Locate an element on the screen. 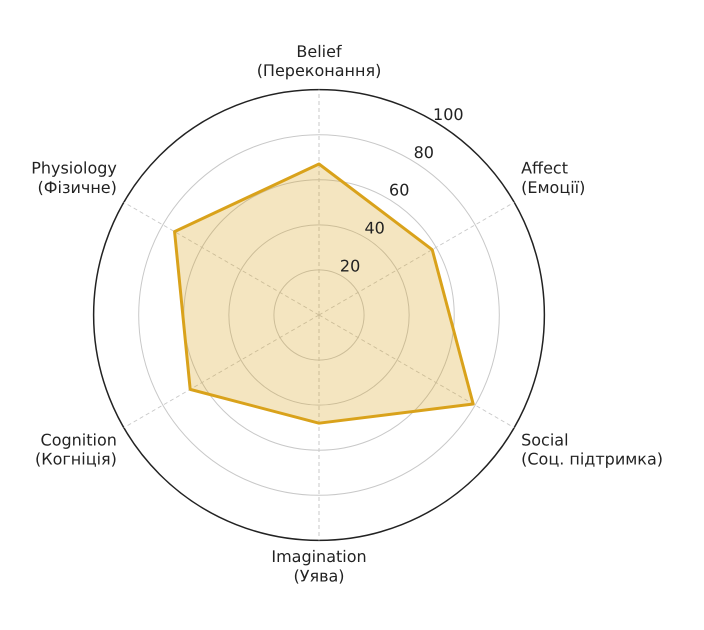 This screenshot has height=630, width=704. y-tick-label: 20 is located at coordinates (350, 266).